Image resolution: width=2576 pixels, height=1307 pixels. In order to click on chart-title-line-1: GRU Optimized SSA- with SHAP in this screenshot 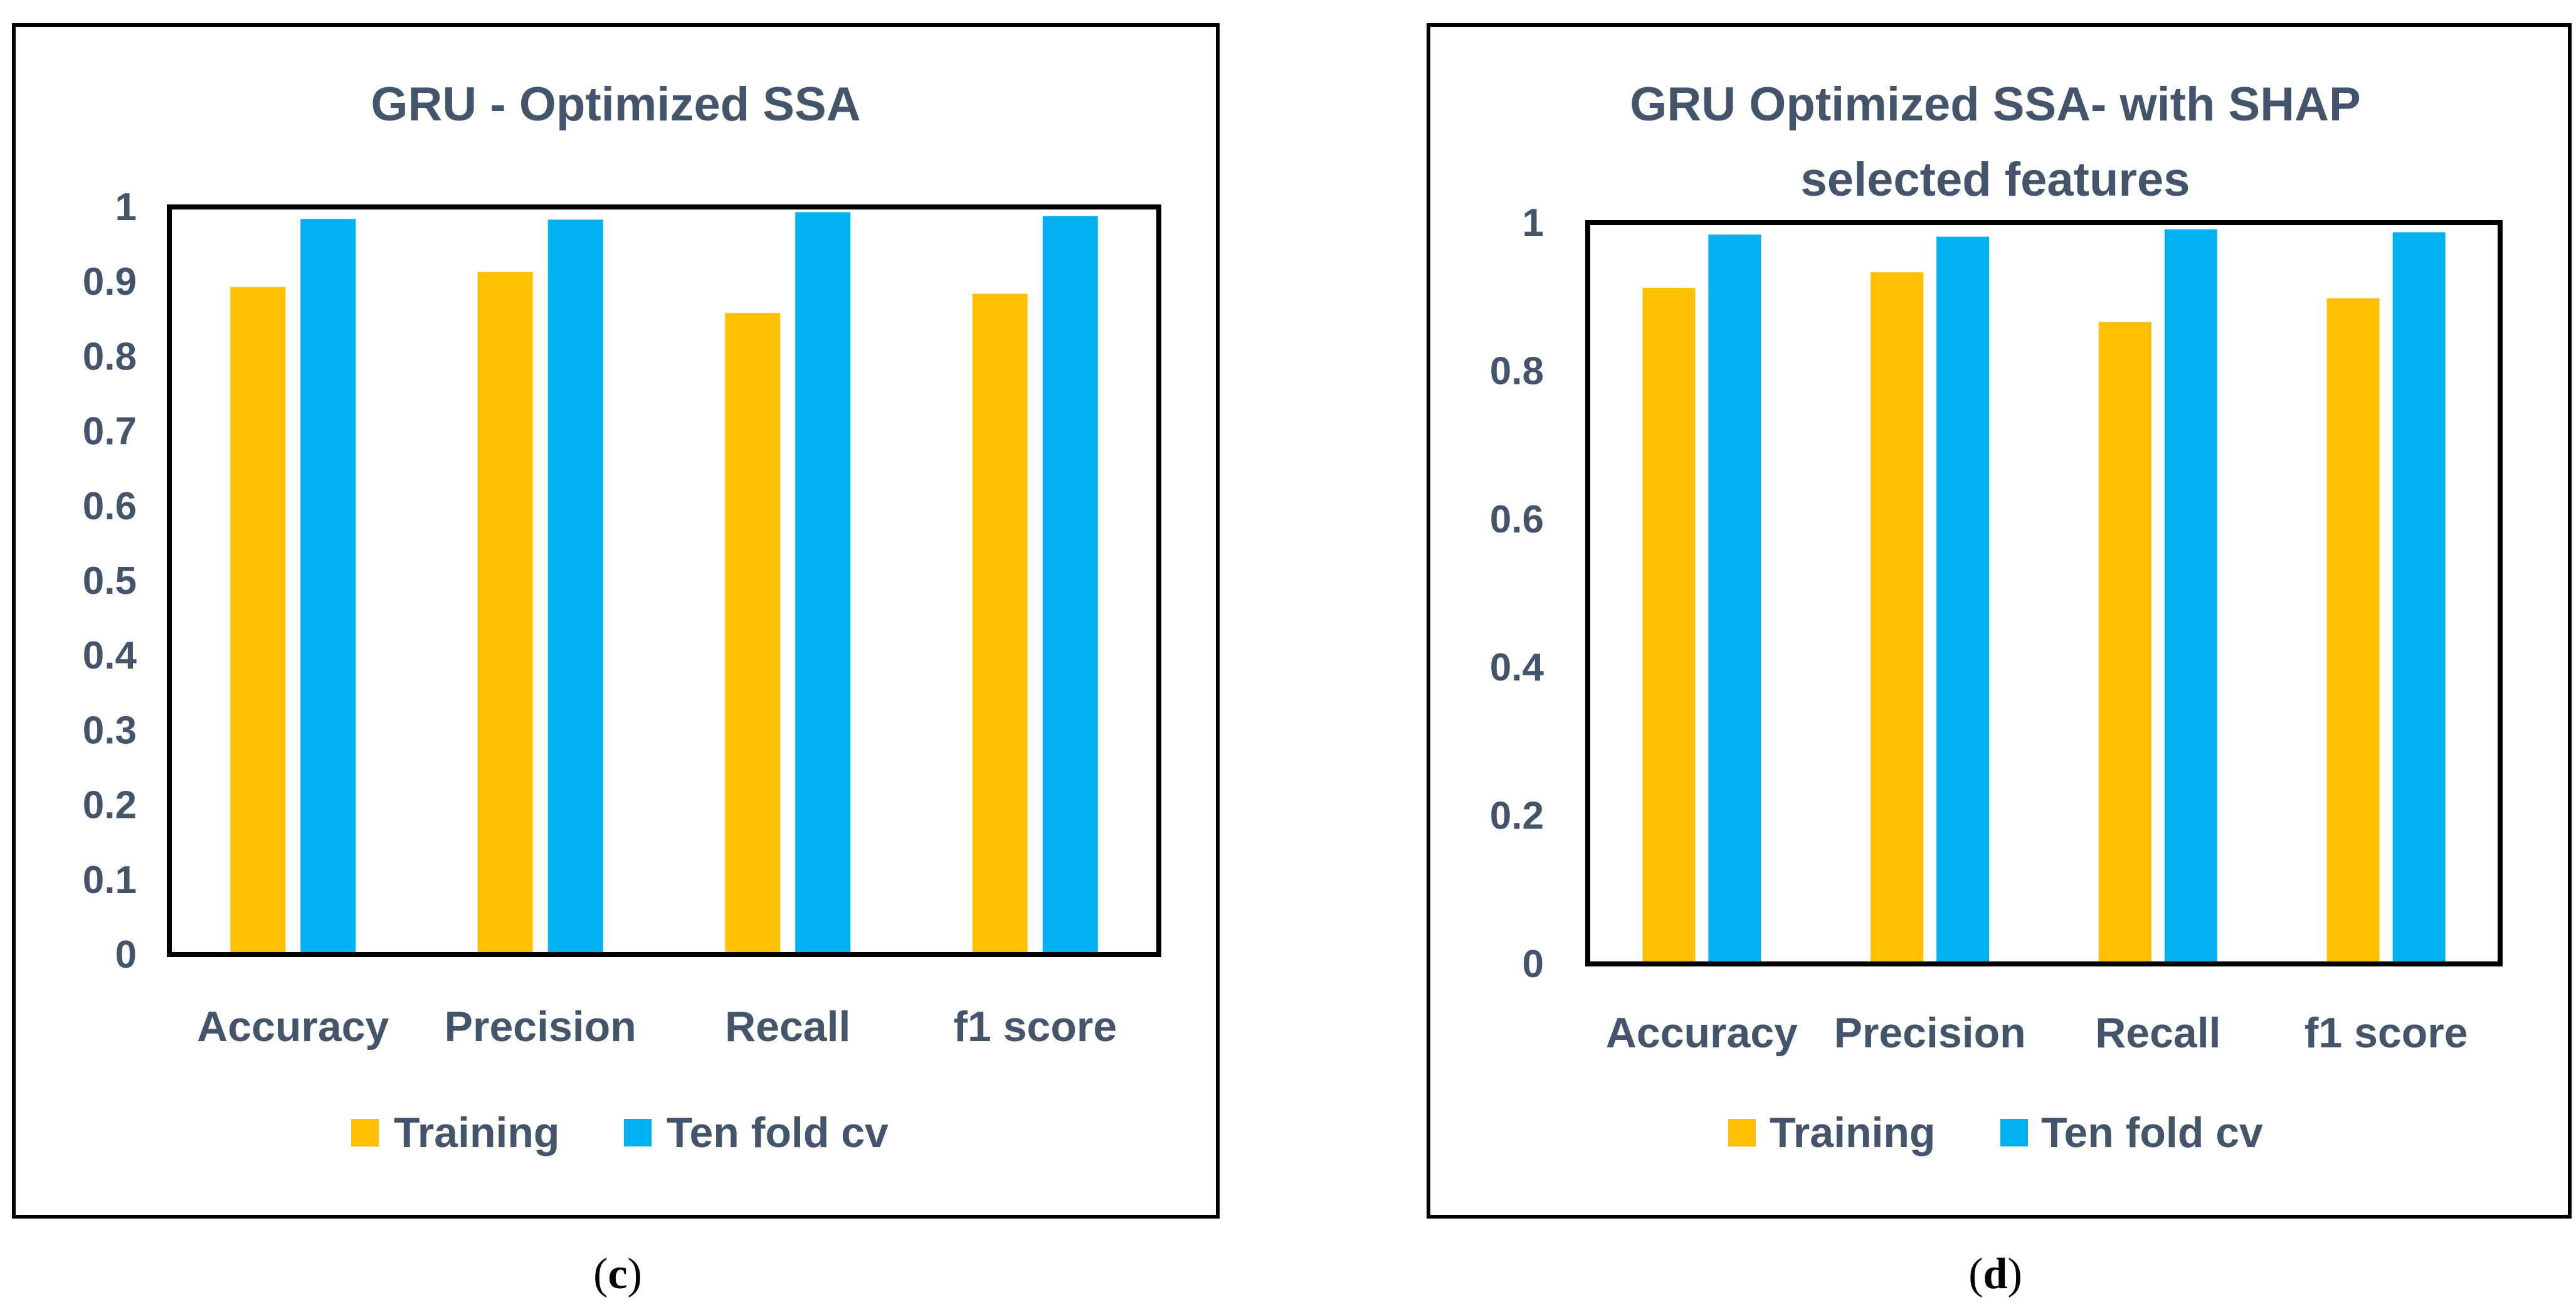, I will do `click(1995, 104)`.